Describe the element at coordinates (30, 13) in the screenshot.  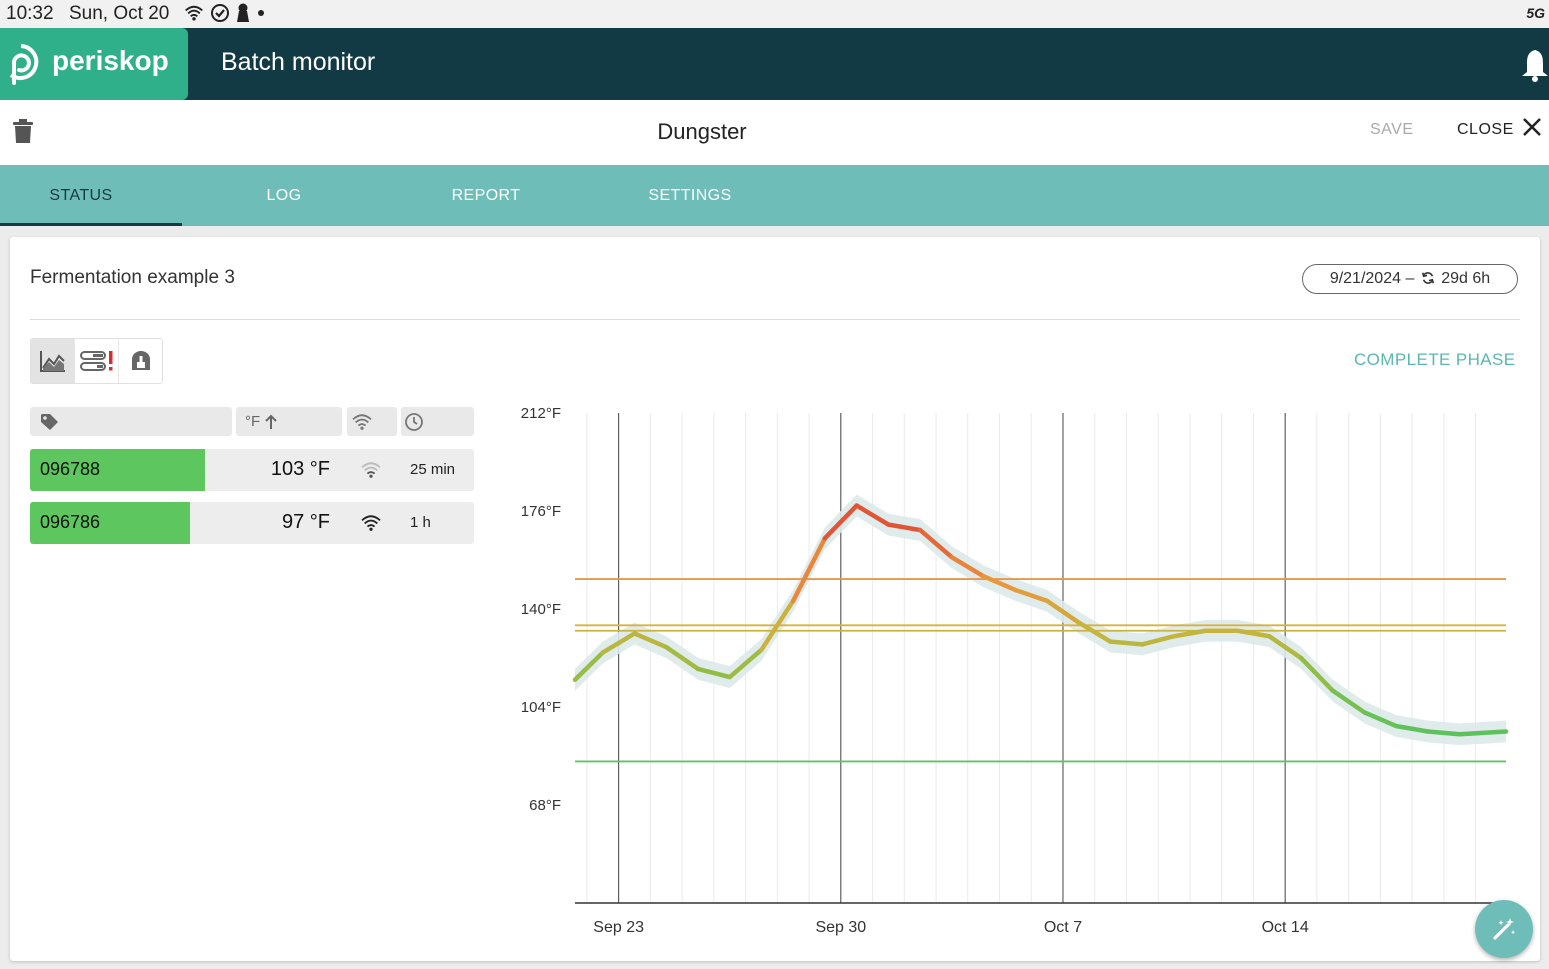
I see `clock: 10:32` at that location.